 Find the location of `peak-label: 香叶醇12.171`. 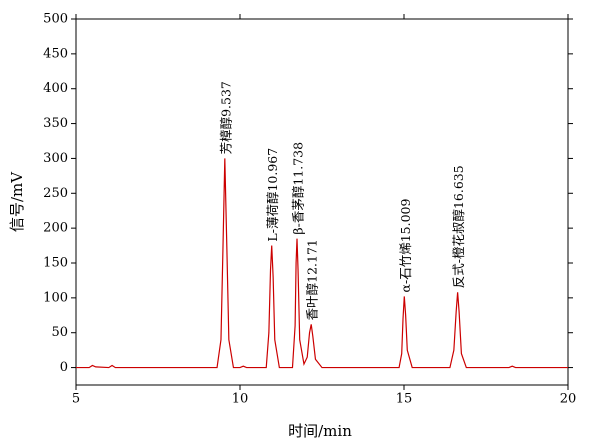

peak-label: 香叶醇12.171 is located at coordinates (312, 279).